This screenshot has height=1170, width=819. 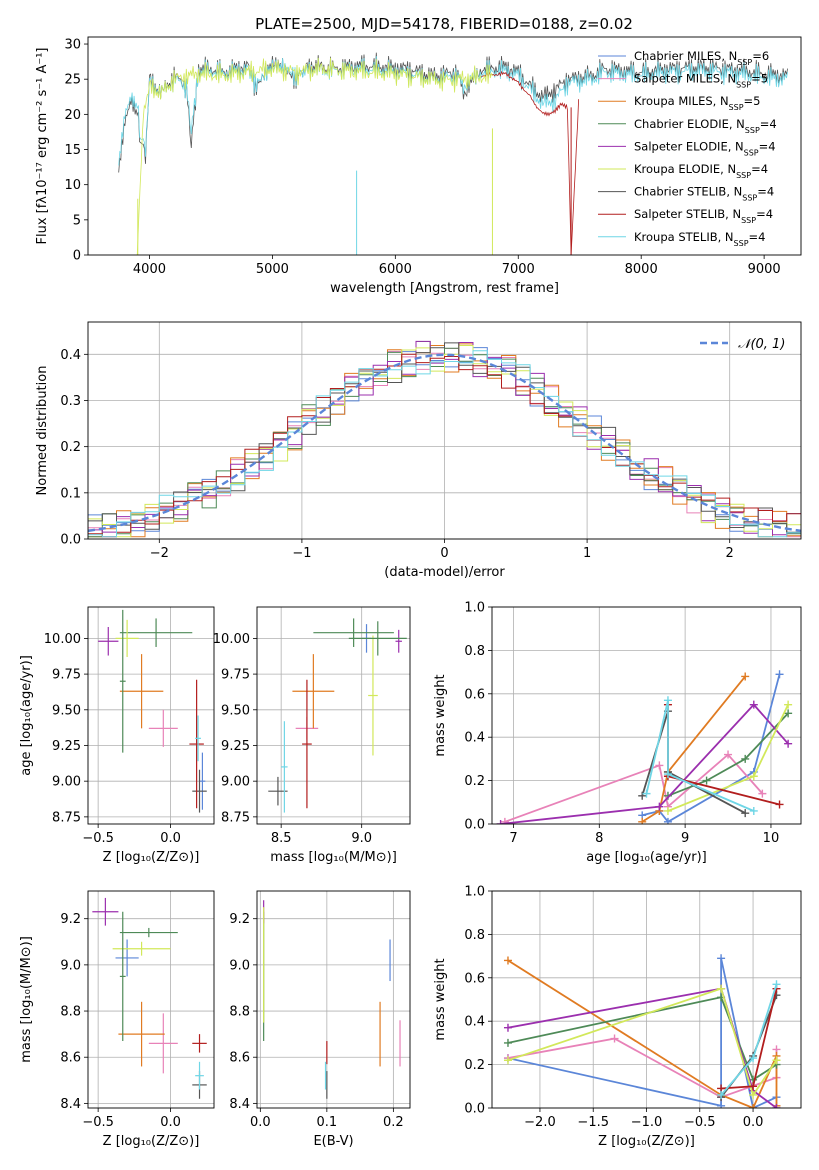 What do you see at coordinates (701, 171) in the screenshot?
I see `legend-entry: Kroupa ELODIE, NSSP=4` at bounding box center [701, 171].